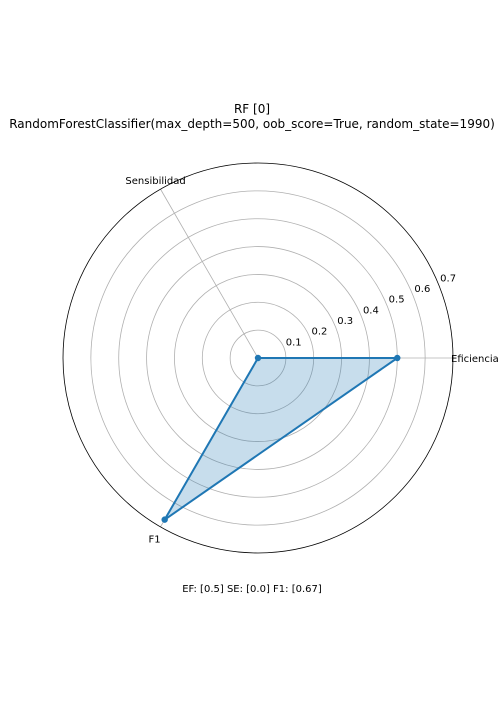 The image size is (504, 720). Describe the element at coordinates (252, 589) in the screenshot. I see `metrics-annotation: EF: [0.5] SE: [0.0] F1: [0.67]` at that location.